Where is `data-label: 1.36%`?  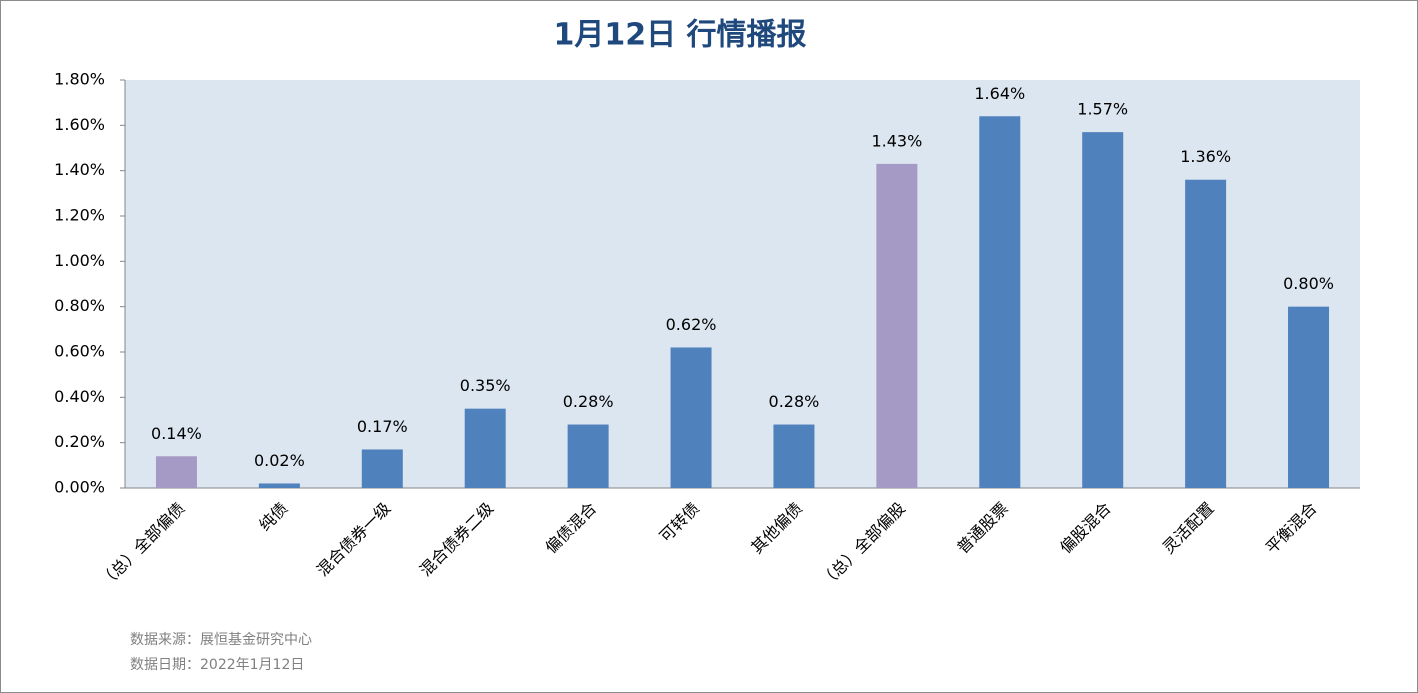
data-label: 1.36% is located at coordinates (1205, 156).